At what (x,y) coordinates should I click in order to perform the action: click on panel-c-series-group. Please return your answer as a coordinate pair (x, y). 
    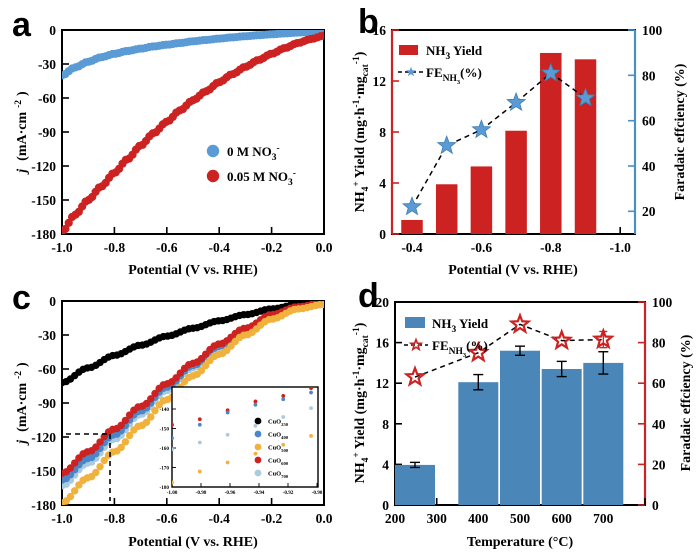
    Looking at the image, I should click on (193, 403).